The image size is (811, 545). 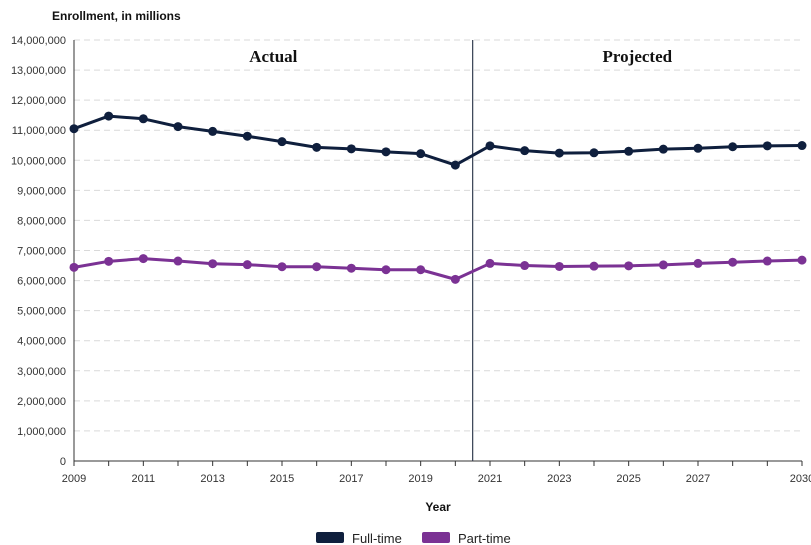 What do you see at coordinates (698, 479) in the screenshot?
I see `x-tick-label: 2027` at bounding box center [698, 479].